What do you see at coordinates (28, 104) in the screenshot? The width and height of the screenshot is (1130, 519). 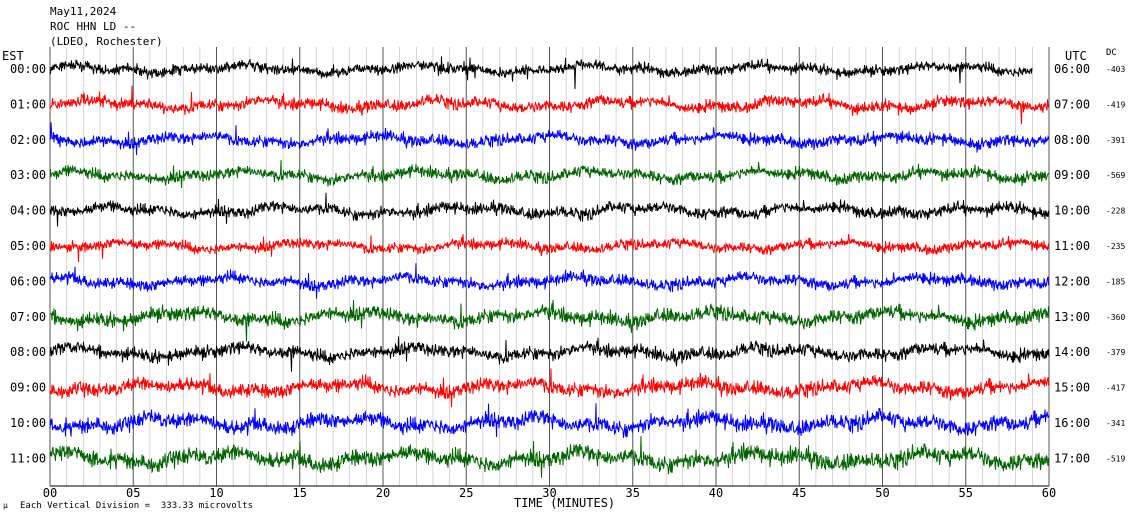 I see `est-hour-label: 01:00` at bounding box center [28, 104].